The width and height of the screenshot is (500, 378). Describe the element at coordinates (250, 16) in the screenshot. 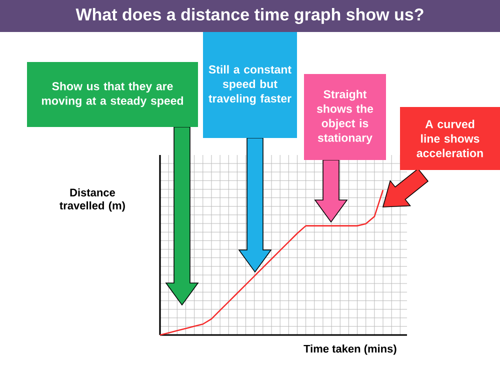

I see `chart-title: What does a distance time graph show us?` at that location.